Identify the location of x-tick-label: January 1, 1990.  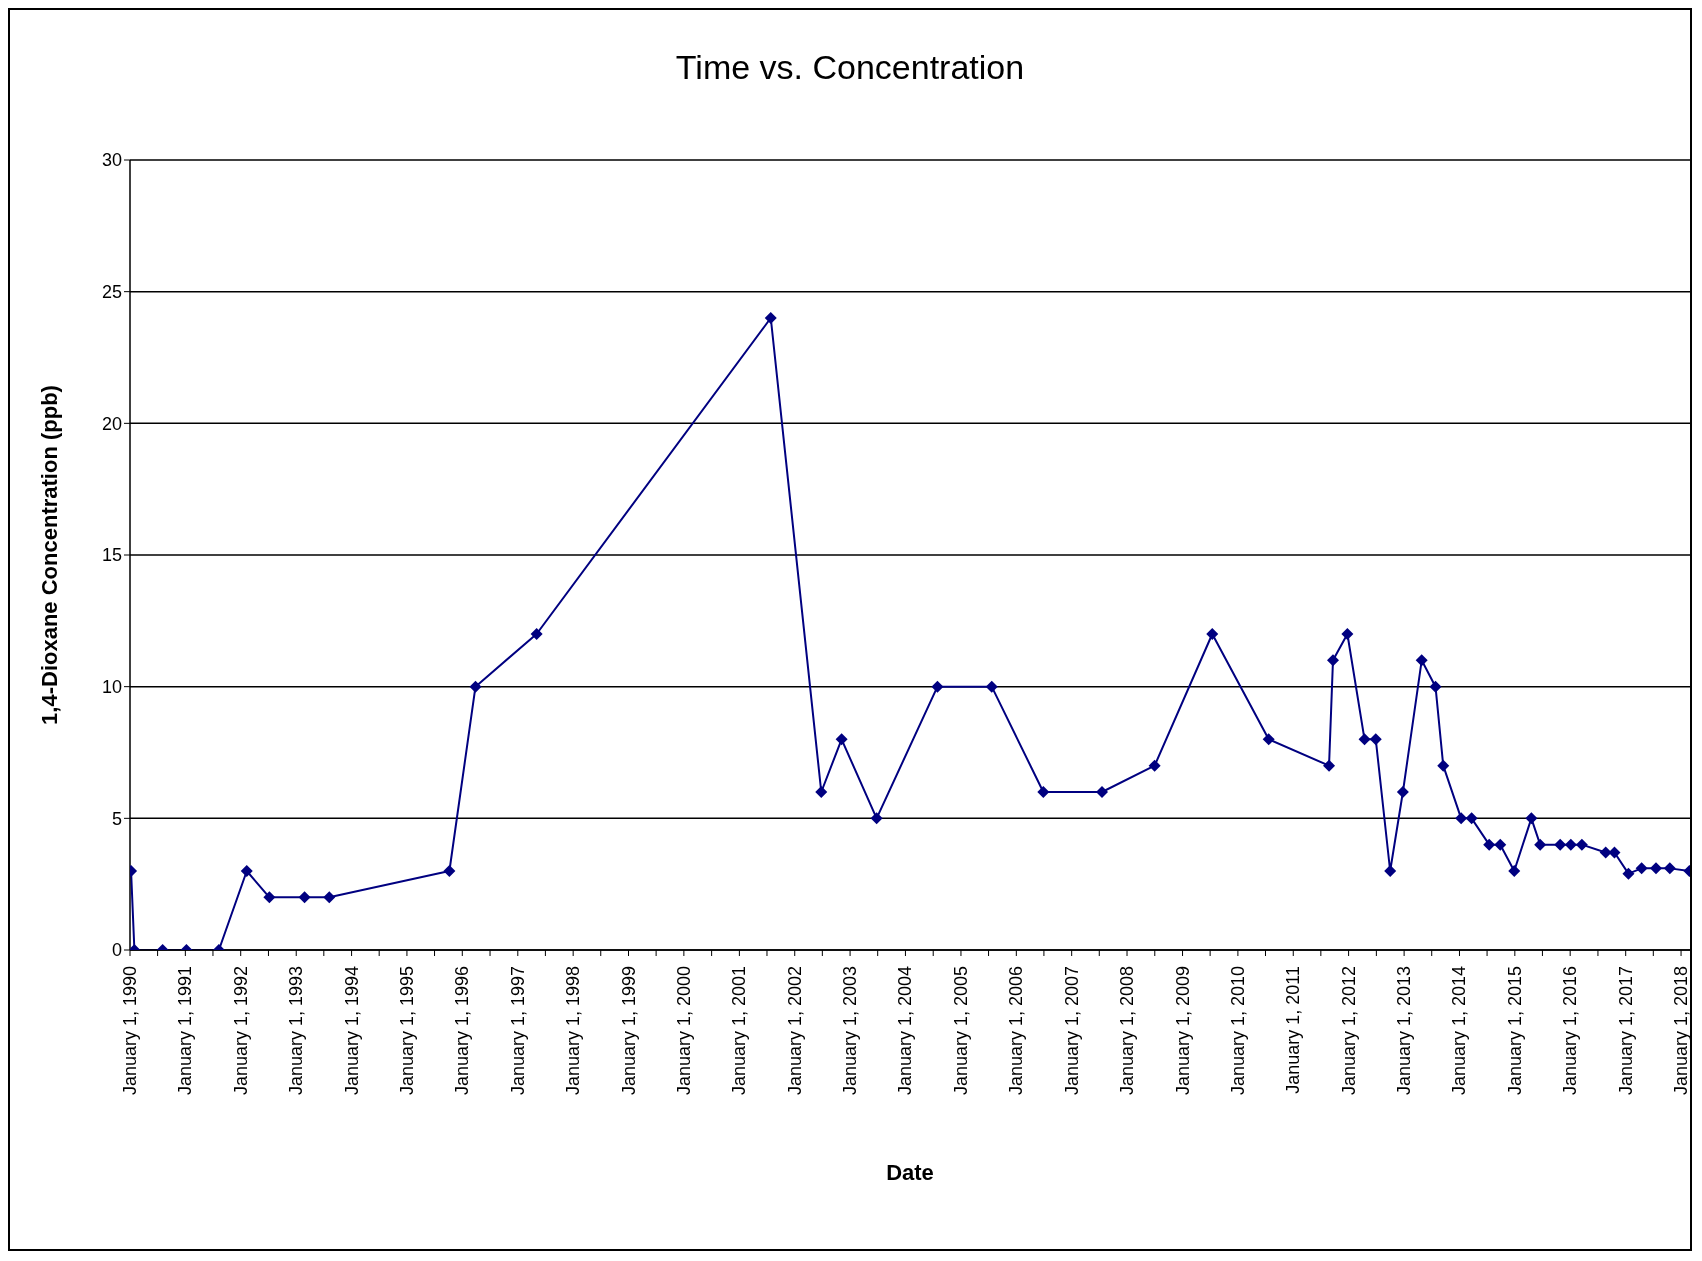
(130, 1031).